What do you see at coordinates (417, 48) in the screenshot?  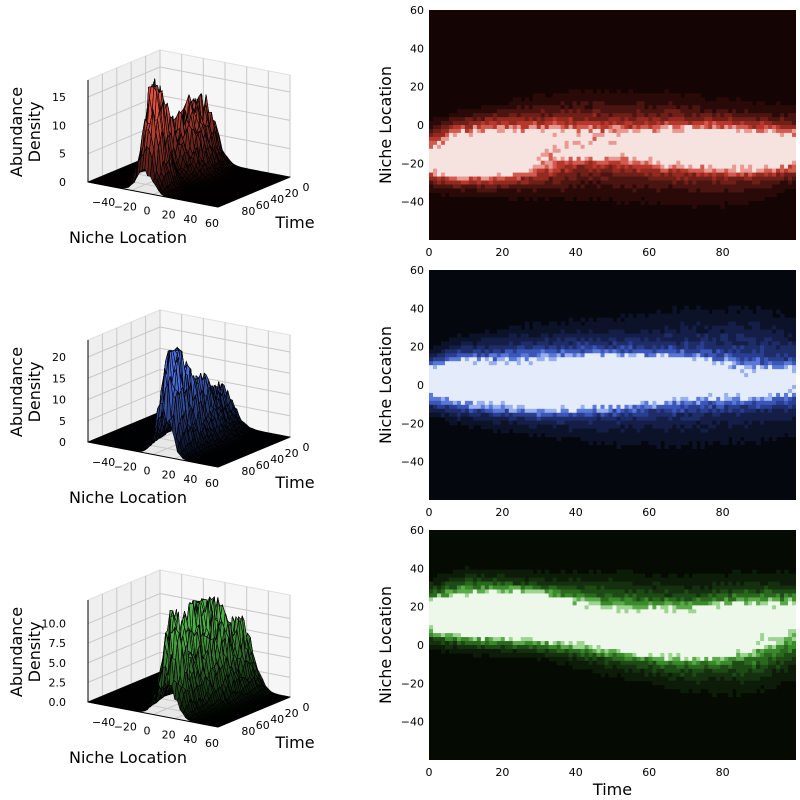 I see `y-tick-label: 40` at bounding box center [417, 48].